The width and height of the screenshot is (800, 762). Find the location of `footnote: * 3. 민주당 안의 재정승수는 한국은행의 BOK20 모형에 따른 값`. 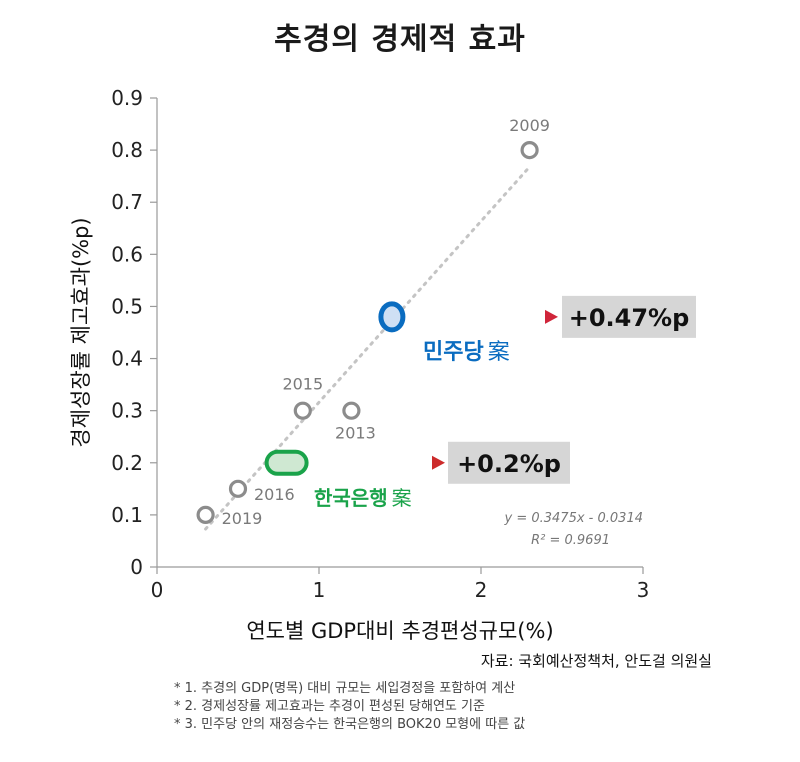

footnote: * 3. 민주당 안의 재정승수는 한국은행의 BOK20 모형에 따른 값 is located at coordinates (350, 724).